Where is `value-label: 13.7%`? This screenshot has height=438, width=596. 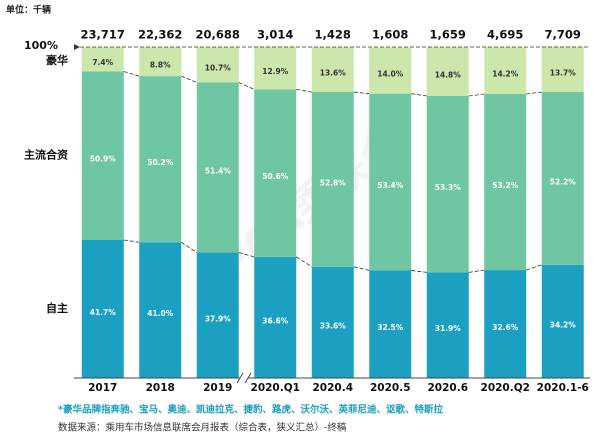
value-label: 13.7% is located at coordinates (563, 72).